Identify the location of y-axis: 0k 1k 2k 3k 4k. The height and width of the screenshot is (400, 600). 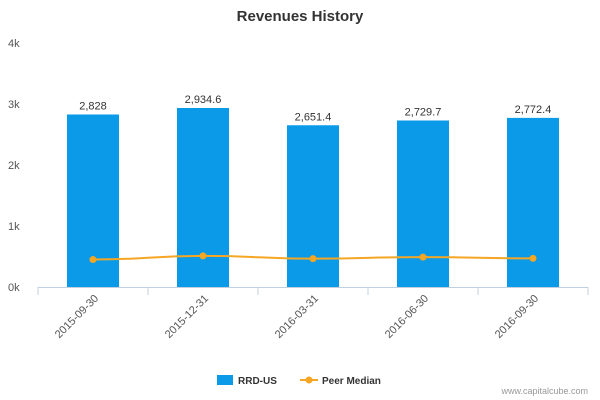
(14, 166).